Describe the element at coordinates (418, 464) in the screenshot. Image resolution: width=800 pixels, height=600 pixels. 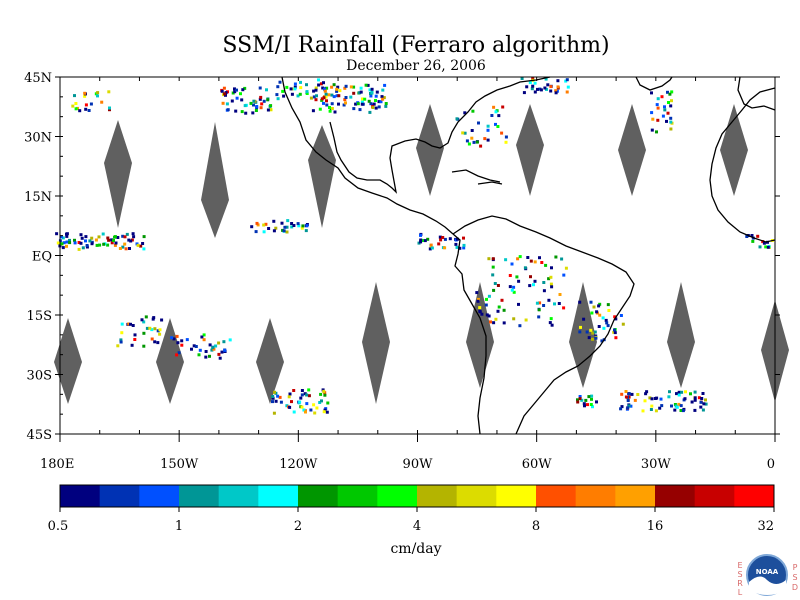
I see `lon-label: 90W` at that location.